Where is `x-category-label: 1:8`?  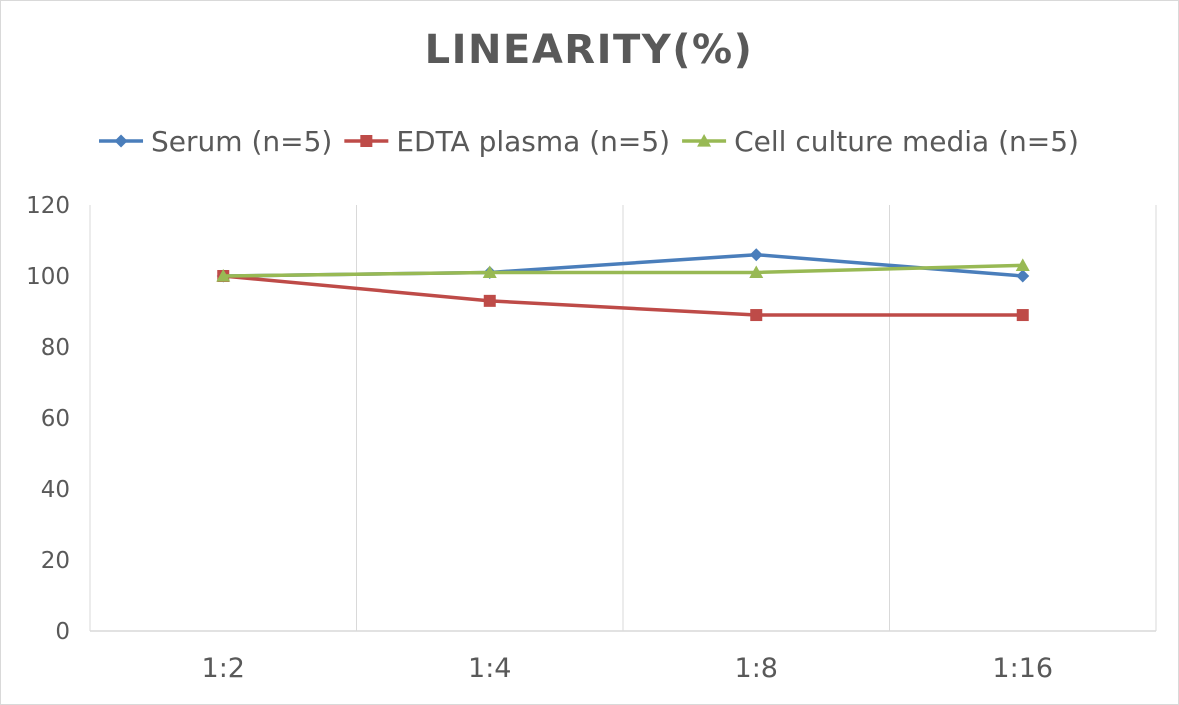 x-category-label: 1:8 is located at coordinates (756, 668).